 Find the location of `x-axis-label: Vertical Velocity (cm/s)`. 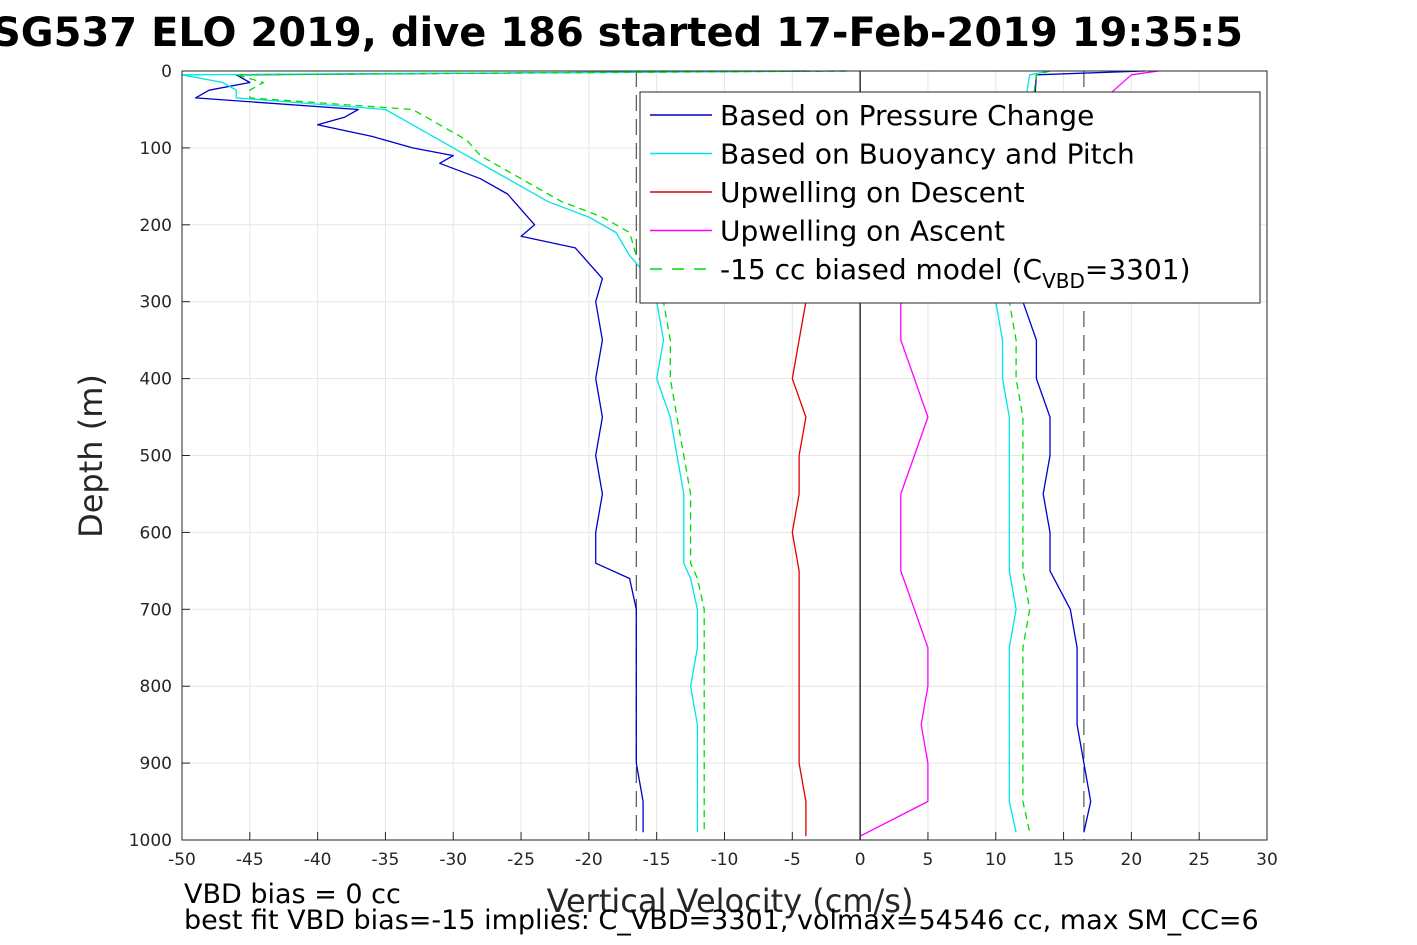

x-axis-label: Vertical Velocity (cm/s) is located at coordinates (730, 901).